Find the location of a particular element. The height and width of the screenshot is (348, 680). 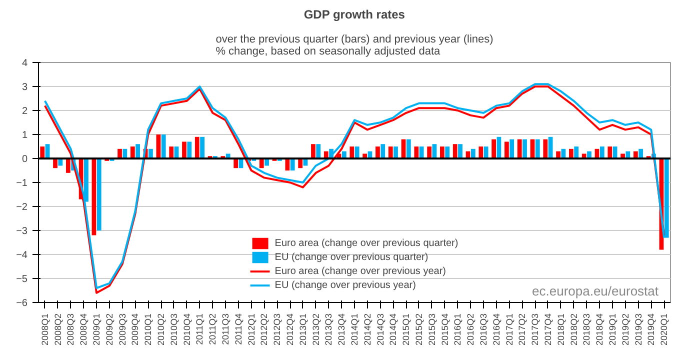

y-tick-label: 2 is located at coordinates (25, 111).